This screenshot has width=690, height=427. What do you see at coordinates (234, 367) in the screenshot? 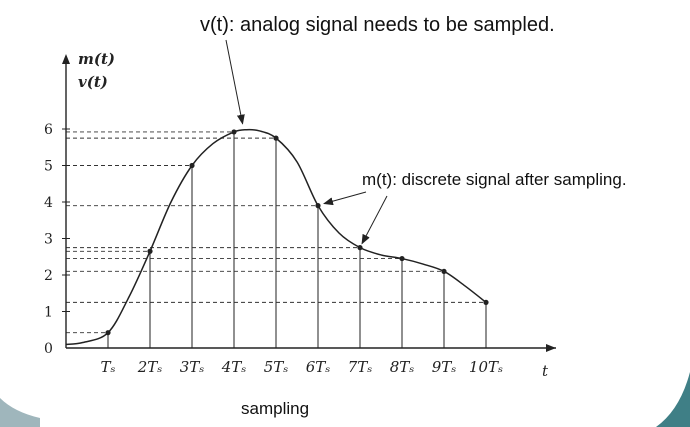
I see `x-tick-label: 4Tₛ` at bounding box center [234, 367].